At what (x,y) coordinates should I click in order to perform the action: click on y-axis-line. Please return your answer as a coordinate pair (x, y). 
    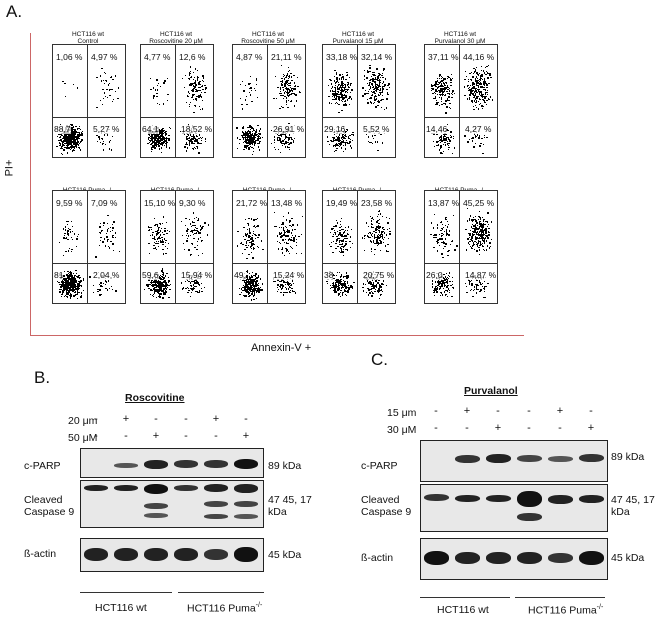
    Looking at the image, I should click on (30, 184).